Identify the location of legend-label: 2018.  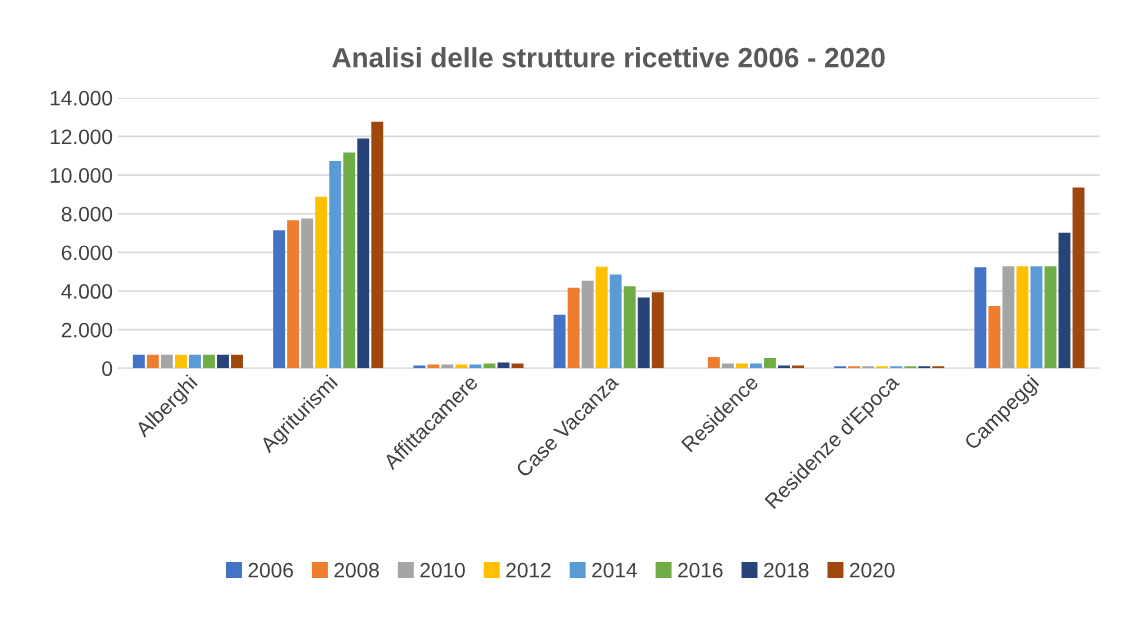
(786, 570).